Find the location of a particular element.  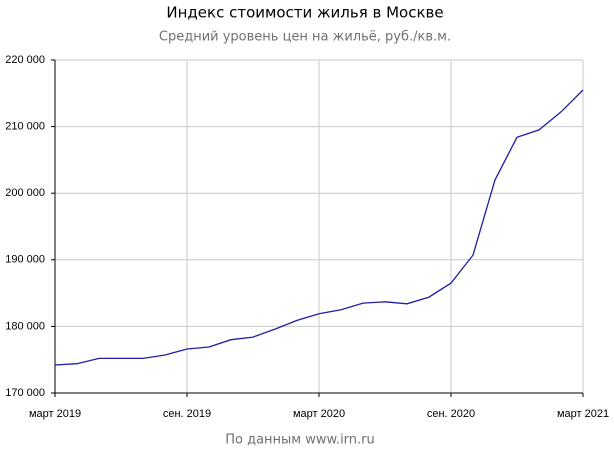

chart-subtitle: Средний уровень цен на жильё, руб./кв.м. is located at coordinates (305, 37).